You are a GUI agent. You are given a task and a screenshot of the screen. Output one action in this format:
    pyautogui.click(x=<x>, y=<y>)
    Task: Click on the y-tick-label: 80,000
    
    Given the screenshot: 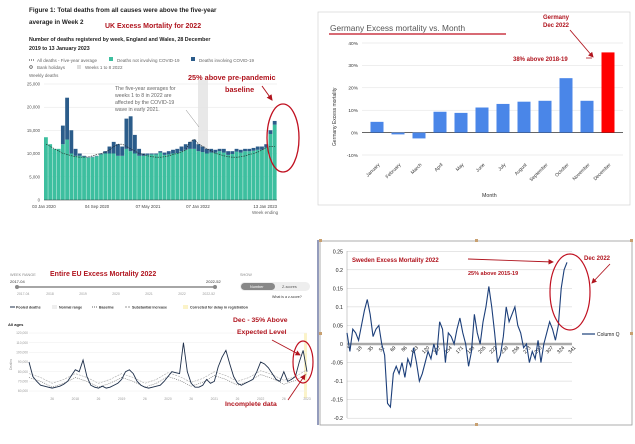 What is the action you would take?
    pyautogui.click(x=23, y=372)
    